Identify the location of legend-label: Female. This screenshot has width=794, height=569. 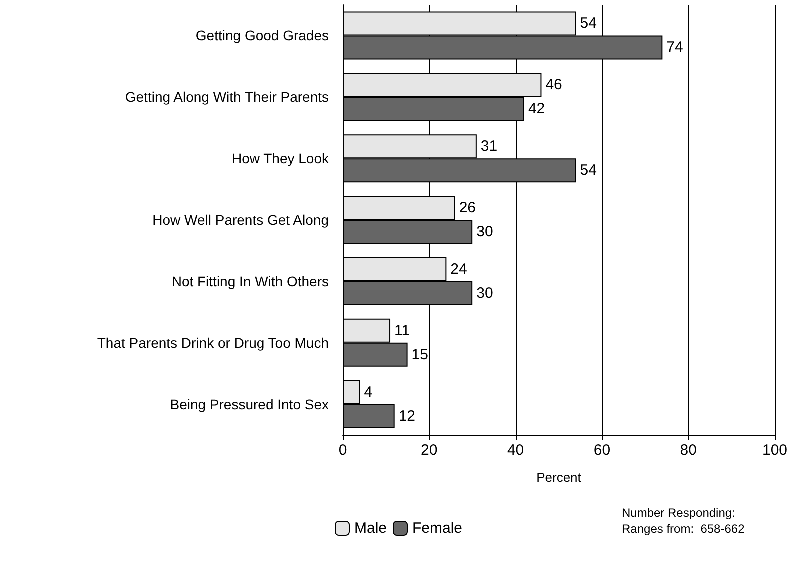
(437, 528).